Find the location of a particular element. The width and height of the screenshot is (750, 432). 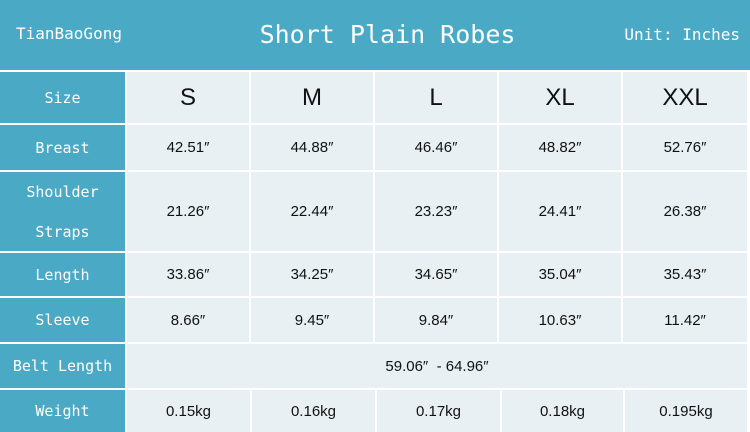

weight-cell: 0.15kg is located at coordinates (188, 411).